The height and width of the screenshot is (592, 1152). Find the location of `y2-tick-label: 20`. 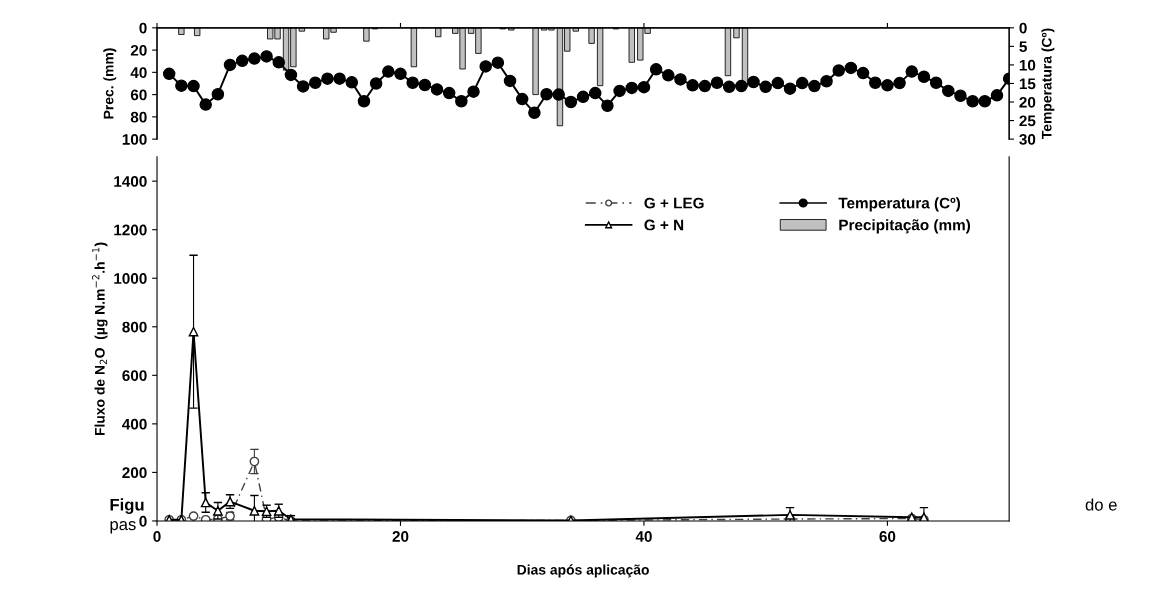

y2-tick-label: 20 is located at coordinates (1027, 102).